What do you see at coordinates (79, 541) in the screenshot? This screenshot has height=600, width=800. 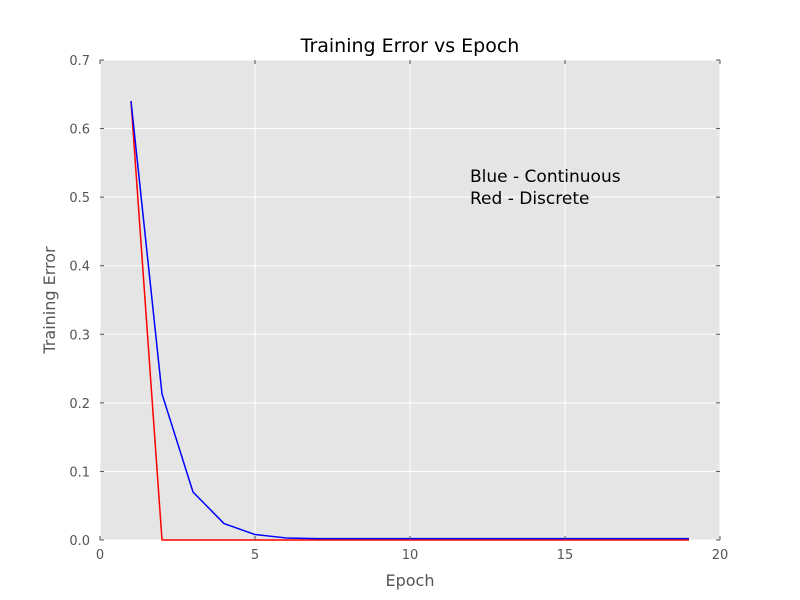 I see `y-tick-label: 0.0` at bounding box center [79, 541].